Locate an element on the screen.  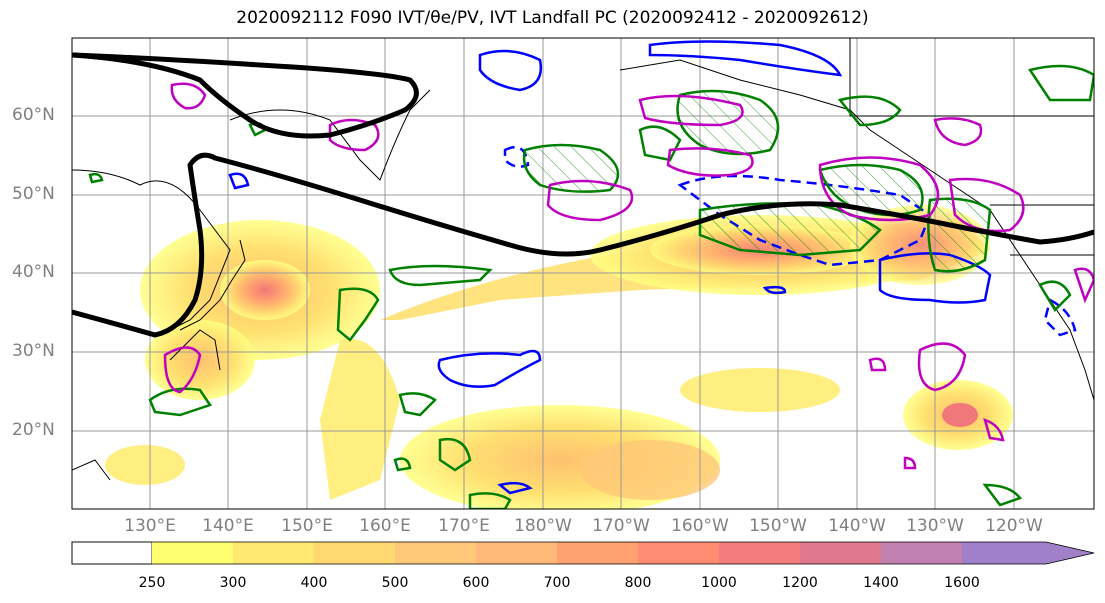
lon-label: 130°W is located at coordinates (935, 526).